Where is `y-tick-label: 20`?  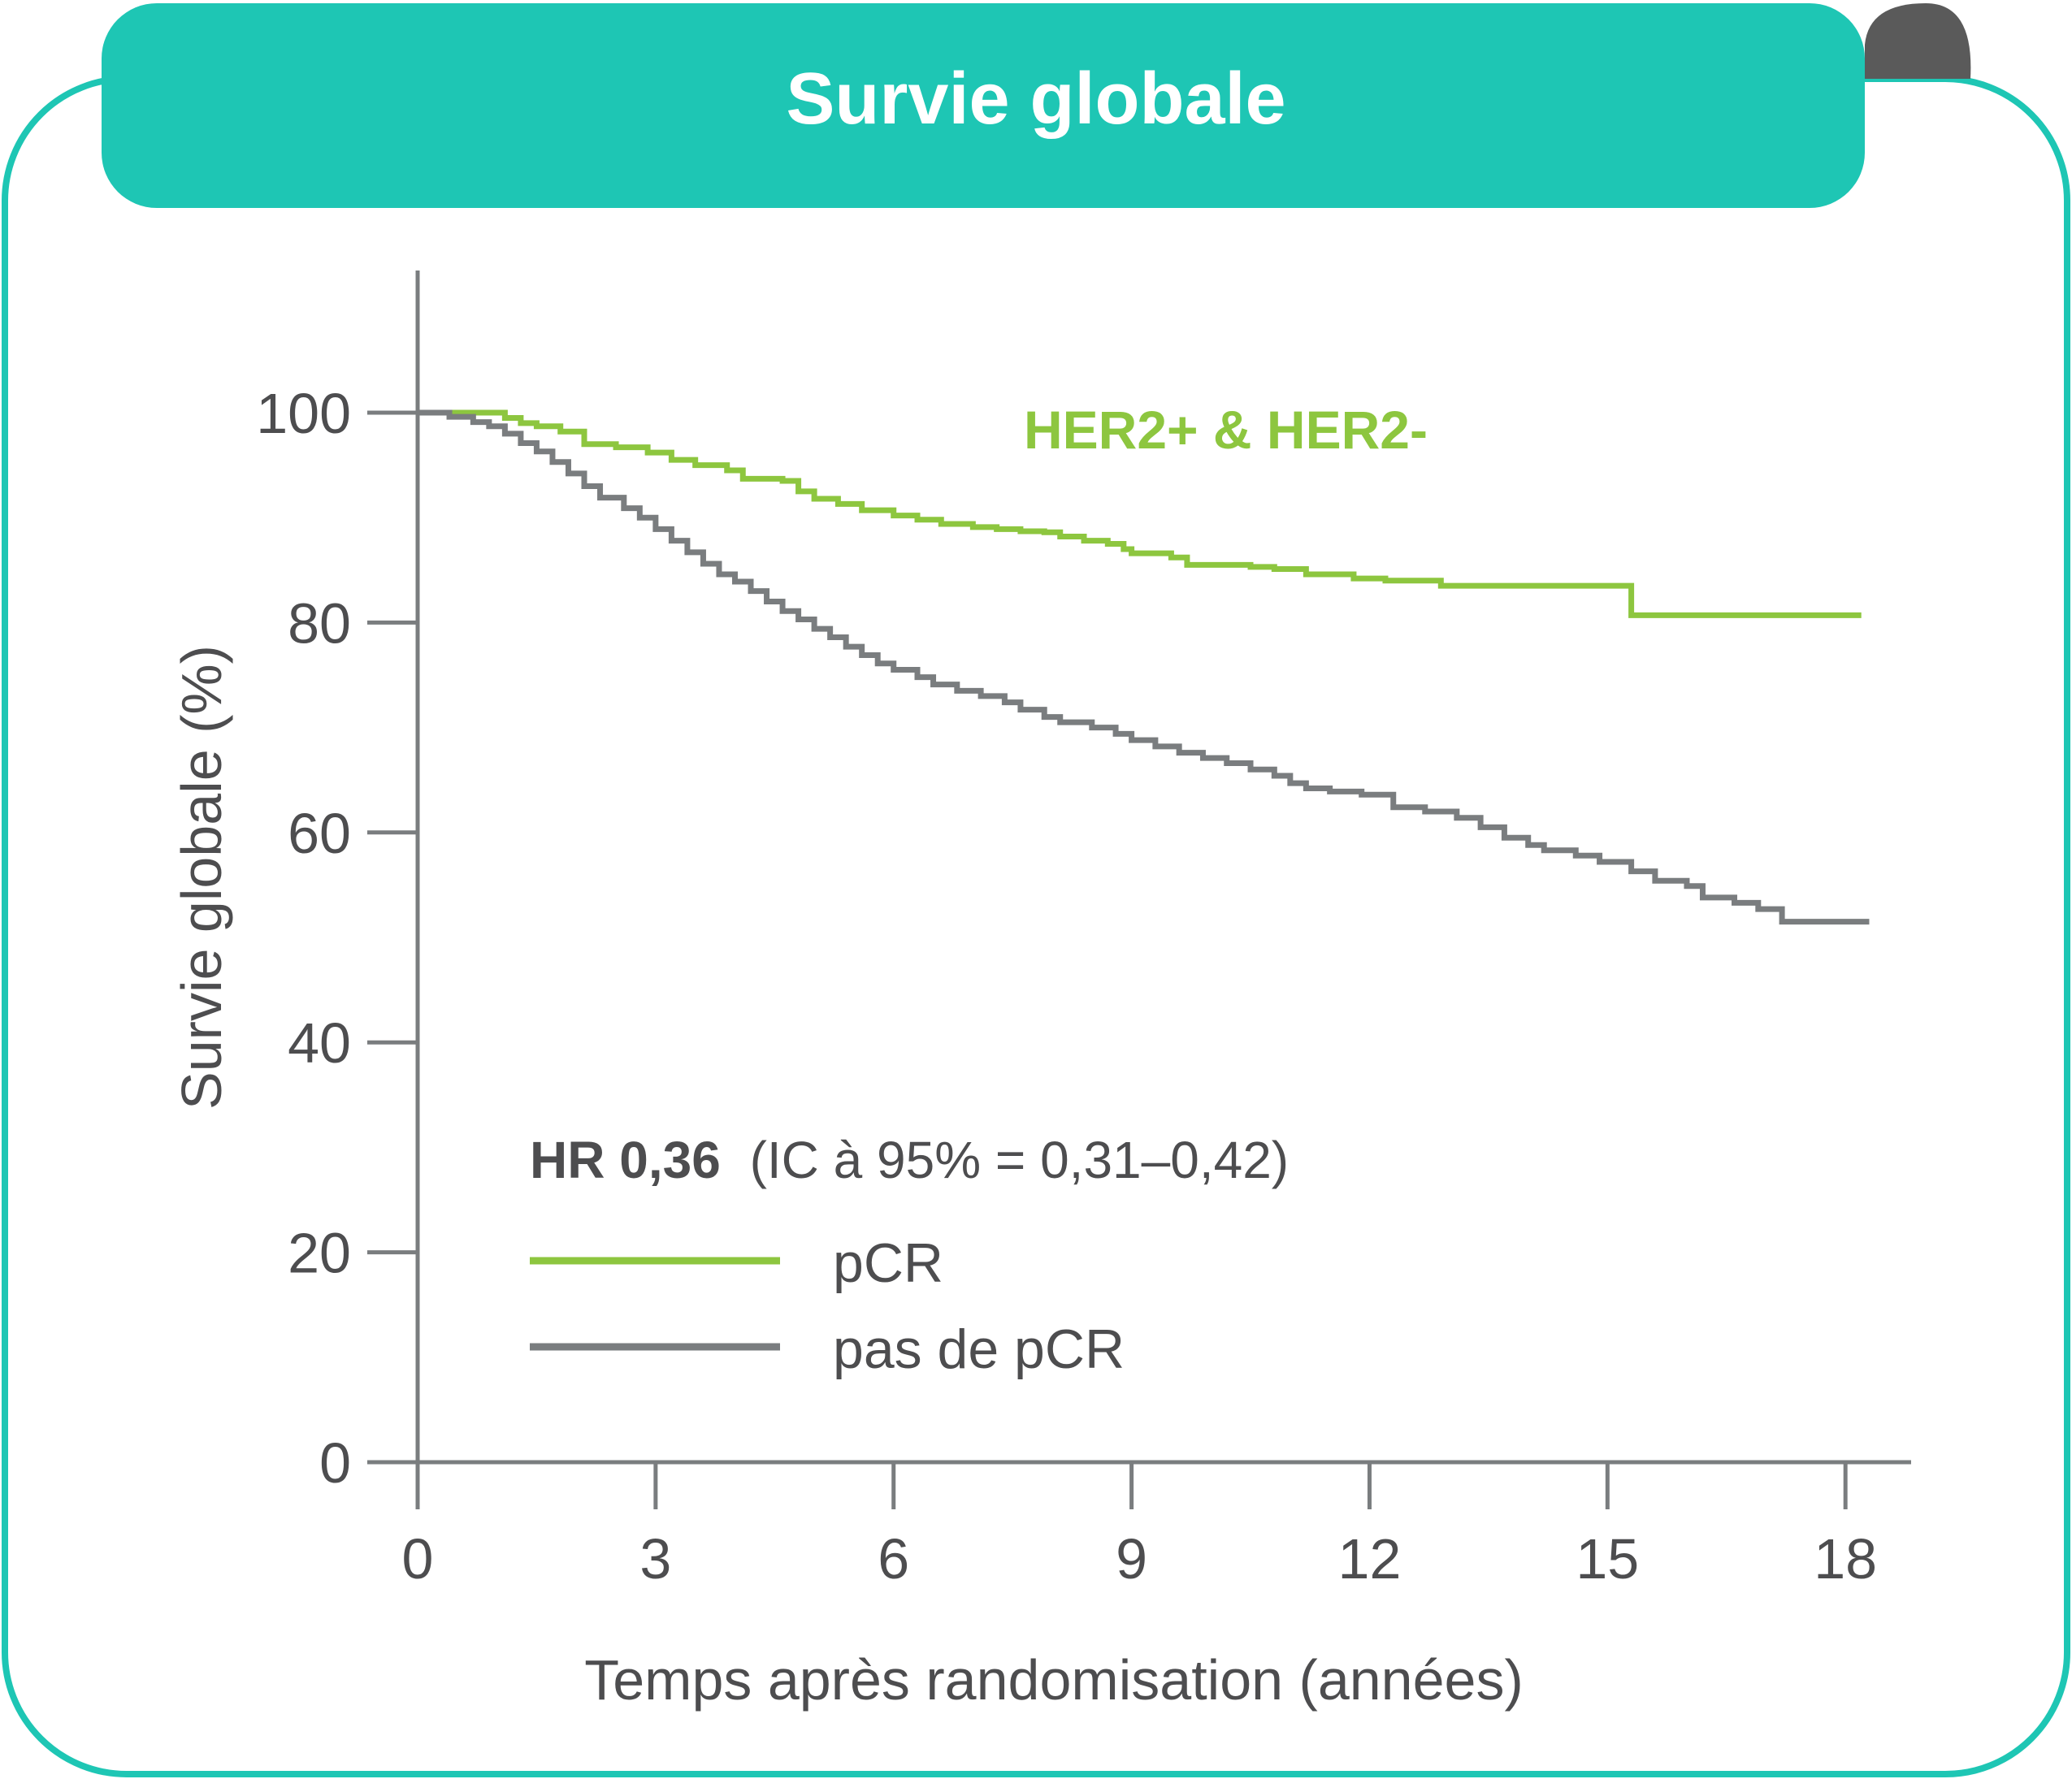
y-tick-label: 20 is located at coordinates (319, 1253).